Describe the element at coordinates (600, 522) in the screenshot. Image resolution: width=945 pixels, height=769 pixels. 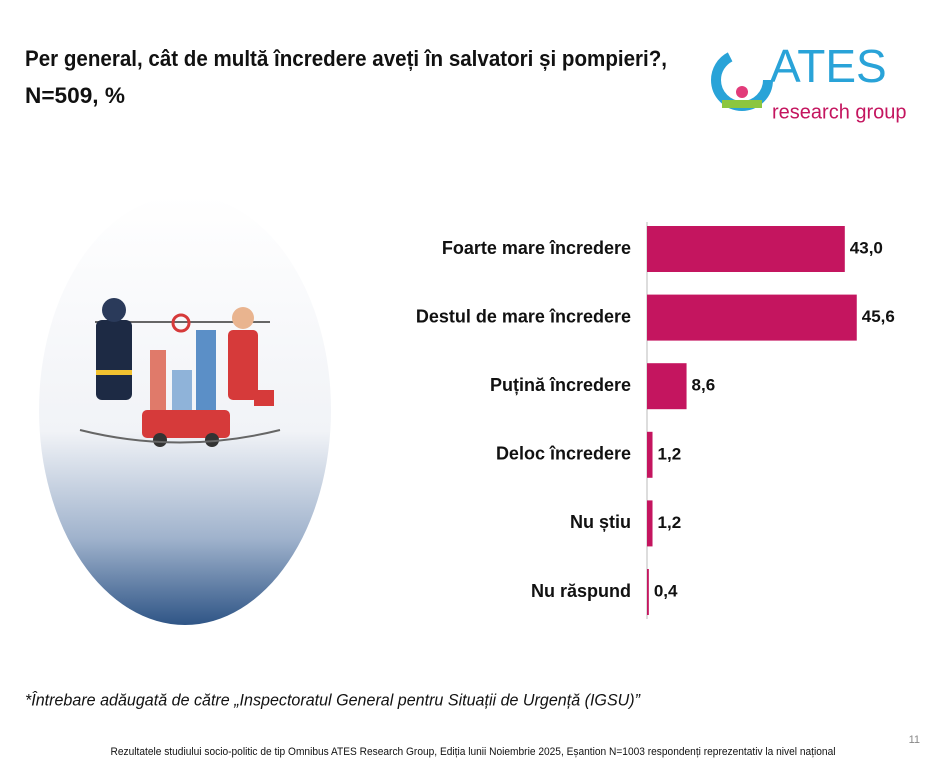
I see `category-label: Nu știu` at that location.